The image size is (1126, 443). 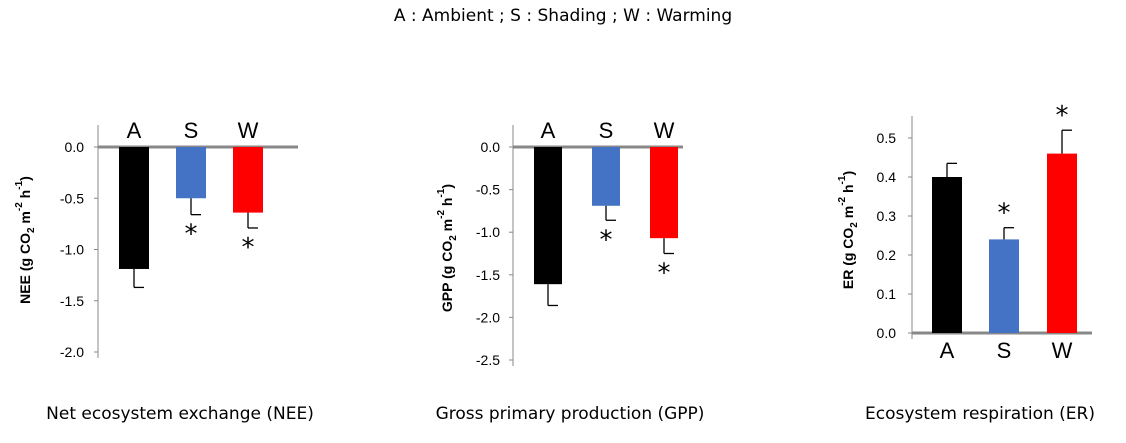 What do you see at coordinates (19, 184) in the screenshot?
I see `nee-y-axis-label-part: -1` at bounding box center [19, 184].